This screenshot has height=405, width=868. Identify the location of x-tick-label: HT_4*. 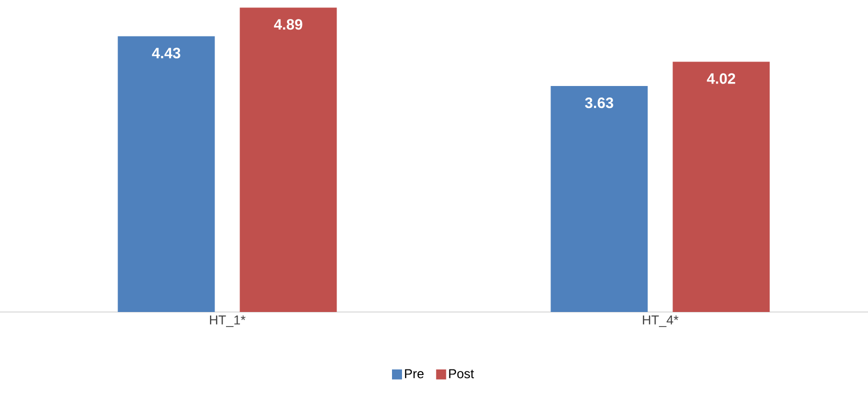
(660, 322).